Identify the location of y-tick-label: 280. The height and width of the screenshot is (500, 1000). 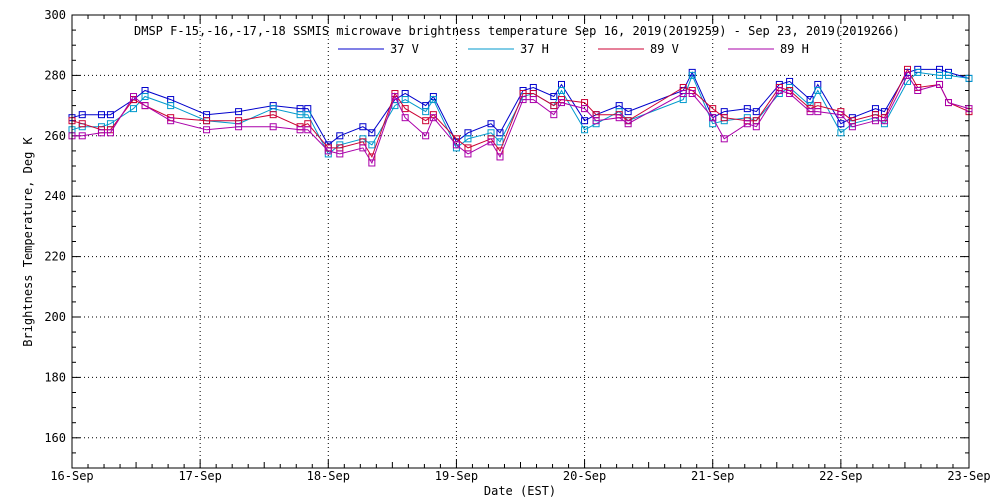
(55, 75).